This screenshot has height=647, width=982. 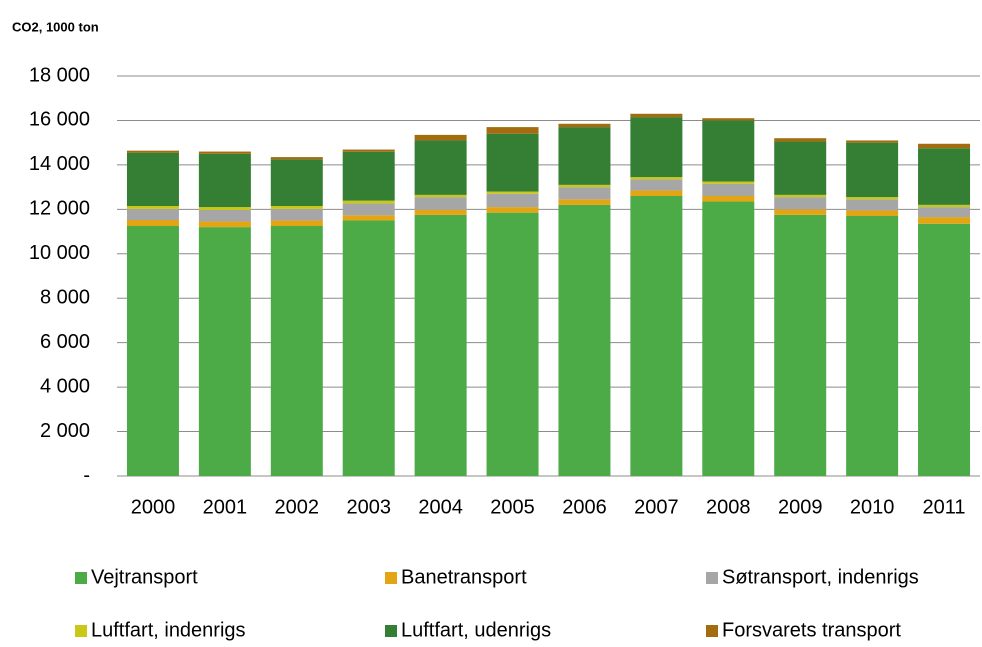 What do you see at coordinates (476, 630) in the screenshot?
I see `legend-label: Luftfart, udenrigs` at bounding box center [476, 630].